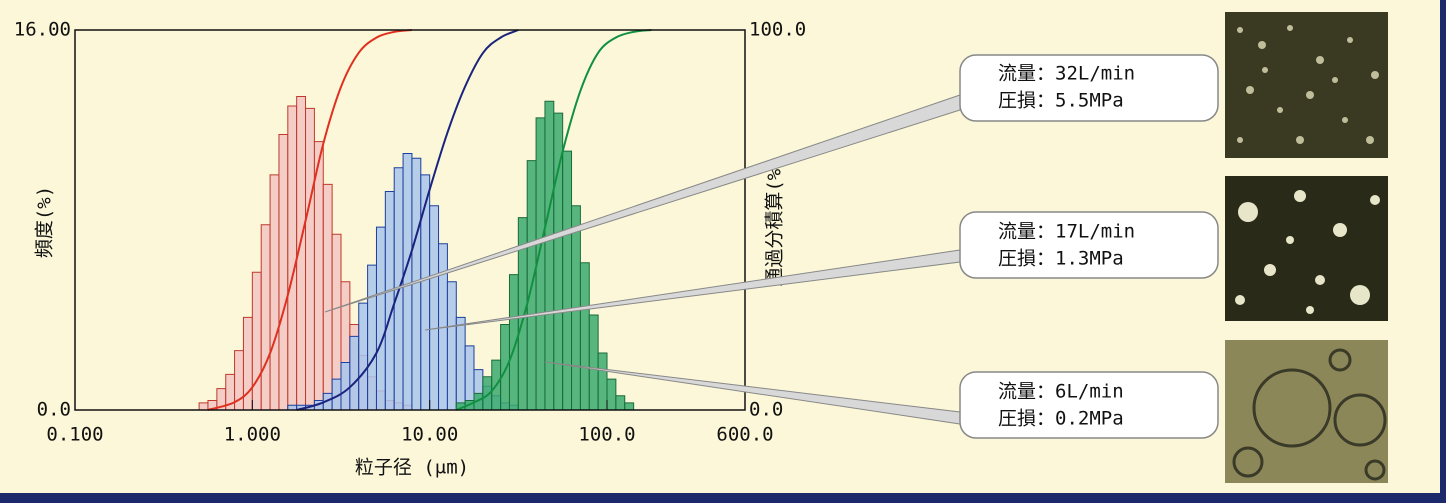  I want to click on x-tick-label: 0.100, so click(74, 435).